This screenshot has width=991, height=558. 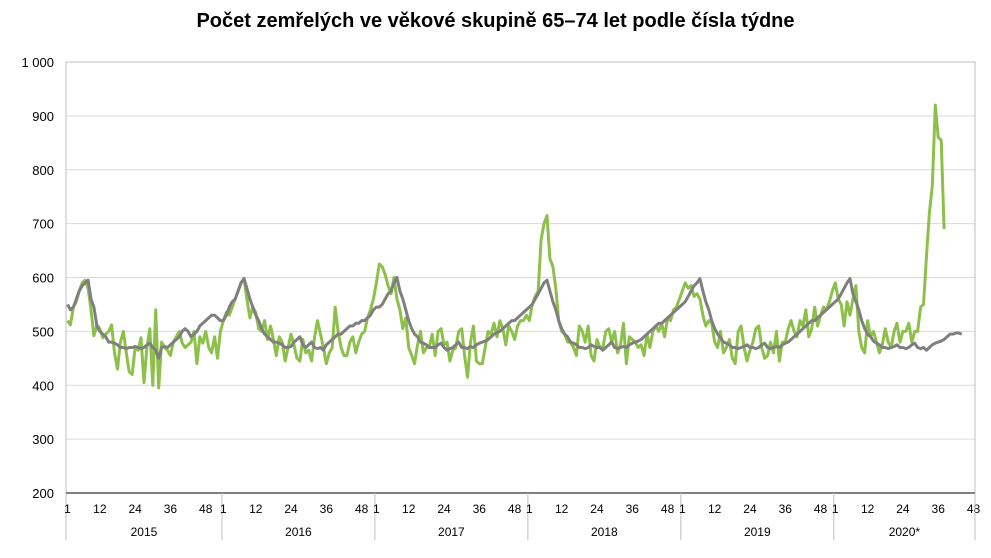 What do you see at coordinates (144, 532) in the screenshot?
I see `year-label: 2015` at bounding box center [144, 532].